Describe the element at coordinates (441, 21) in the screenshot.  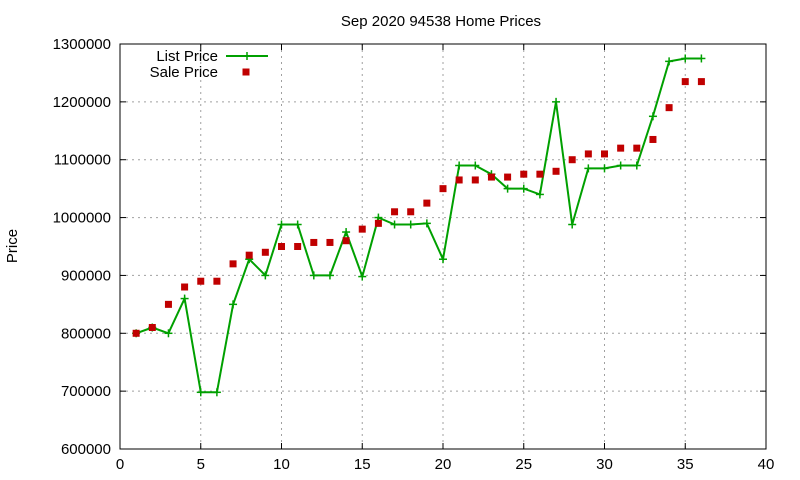
I see `chart-title: Sep 2020 94538 Home Prices` at that location.